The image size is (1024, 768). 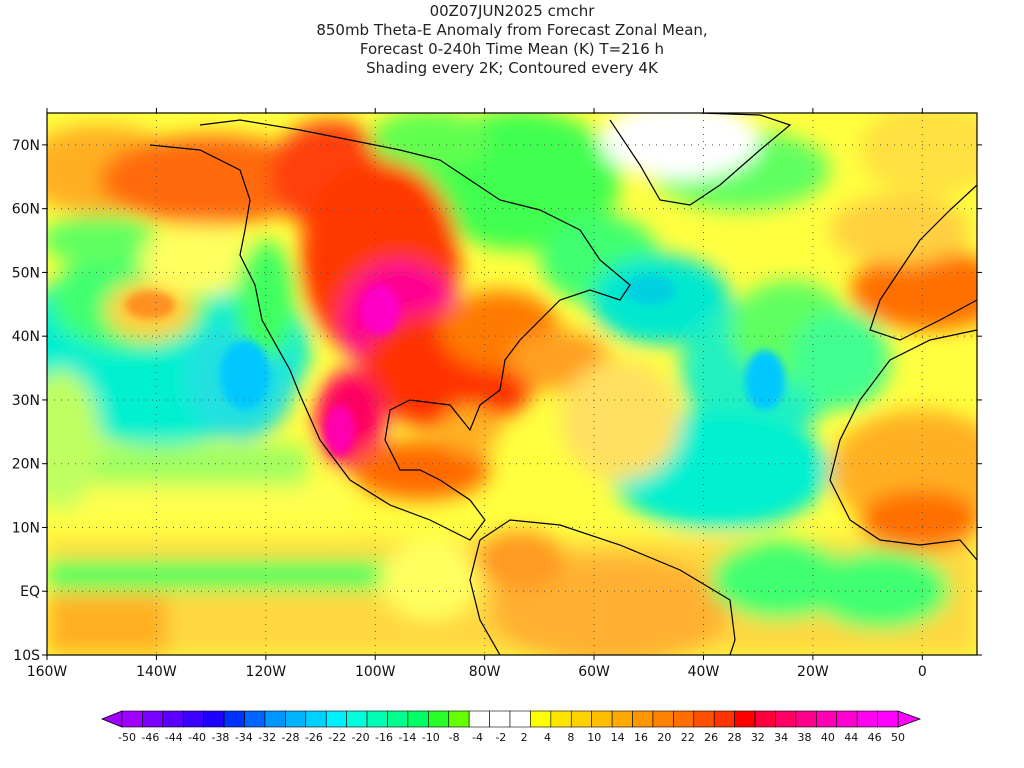 What do you see at coordinates (244, 737) in the screenshot?
I see `colorbar-label: -34` at bounding box center [244, 737].